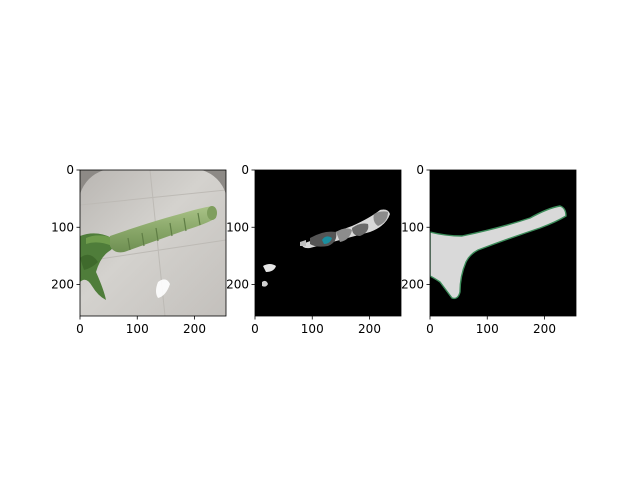 This screenshot has width=640, height=480. I want to click on panel-1-yticks: 0 100 200, so click(65, 227).